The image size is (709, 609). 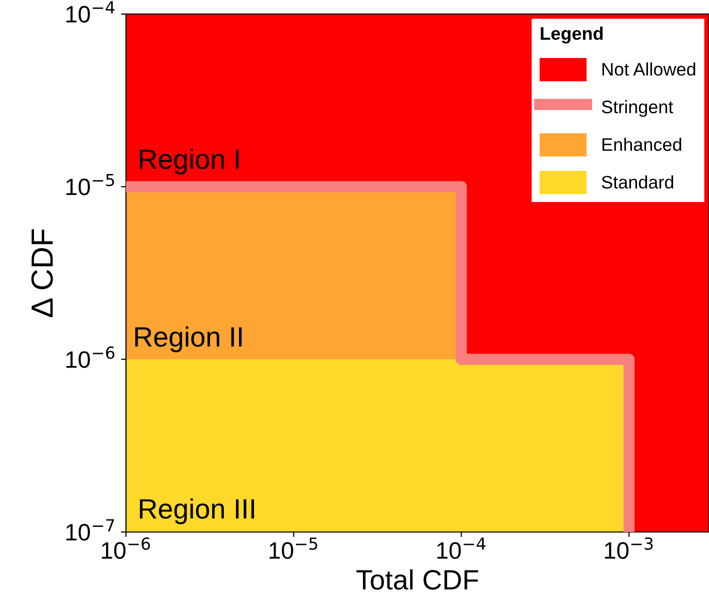 I want to click on legend-label: Standard, so click(x=638, y=182).